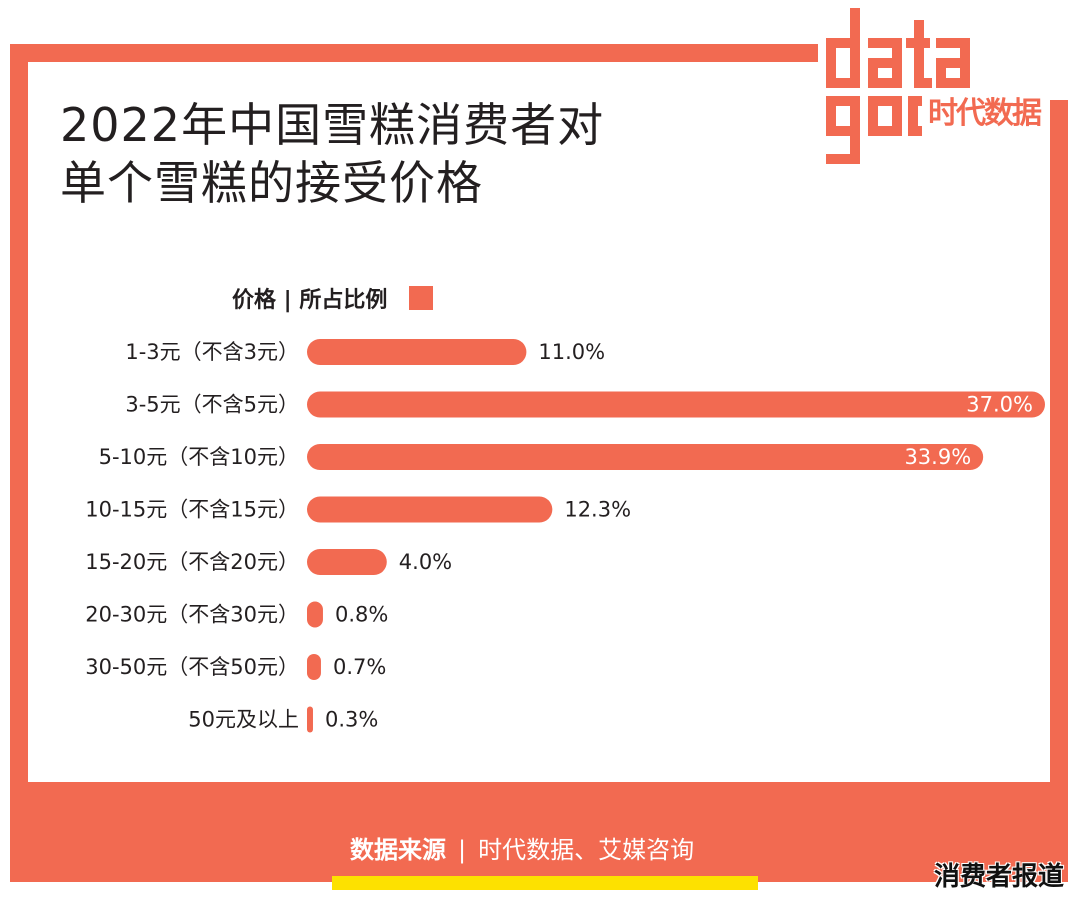 Image resolution: width=1080 pixels, height=909 pixels. I want to click on value-label: 12.3%, so click(597, 510).